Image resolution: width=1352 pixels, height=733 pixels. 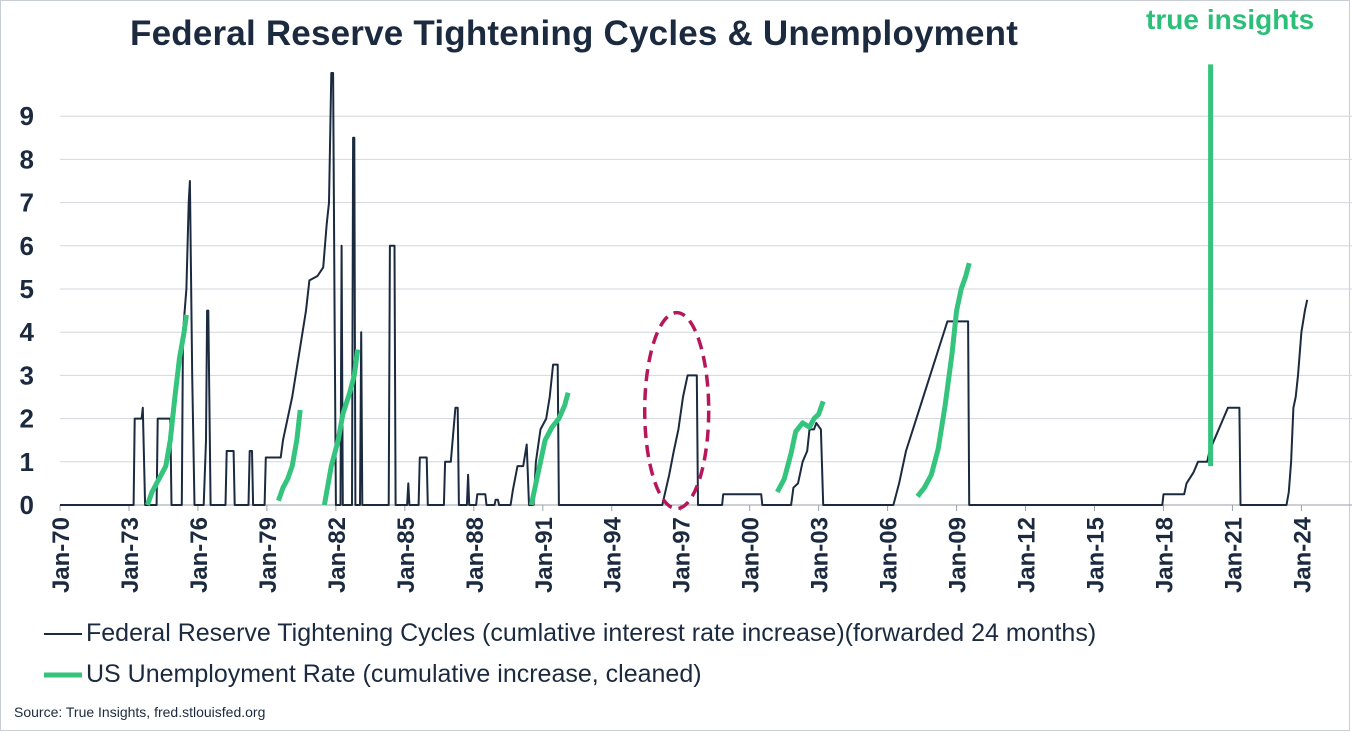 What do you see at coordinates (27, 289) in the screenshot?
I see `y-tick-label-5: 5` at bounding box center [27, 289].